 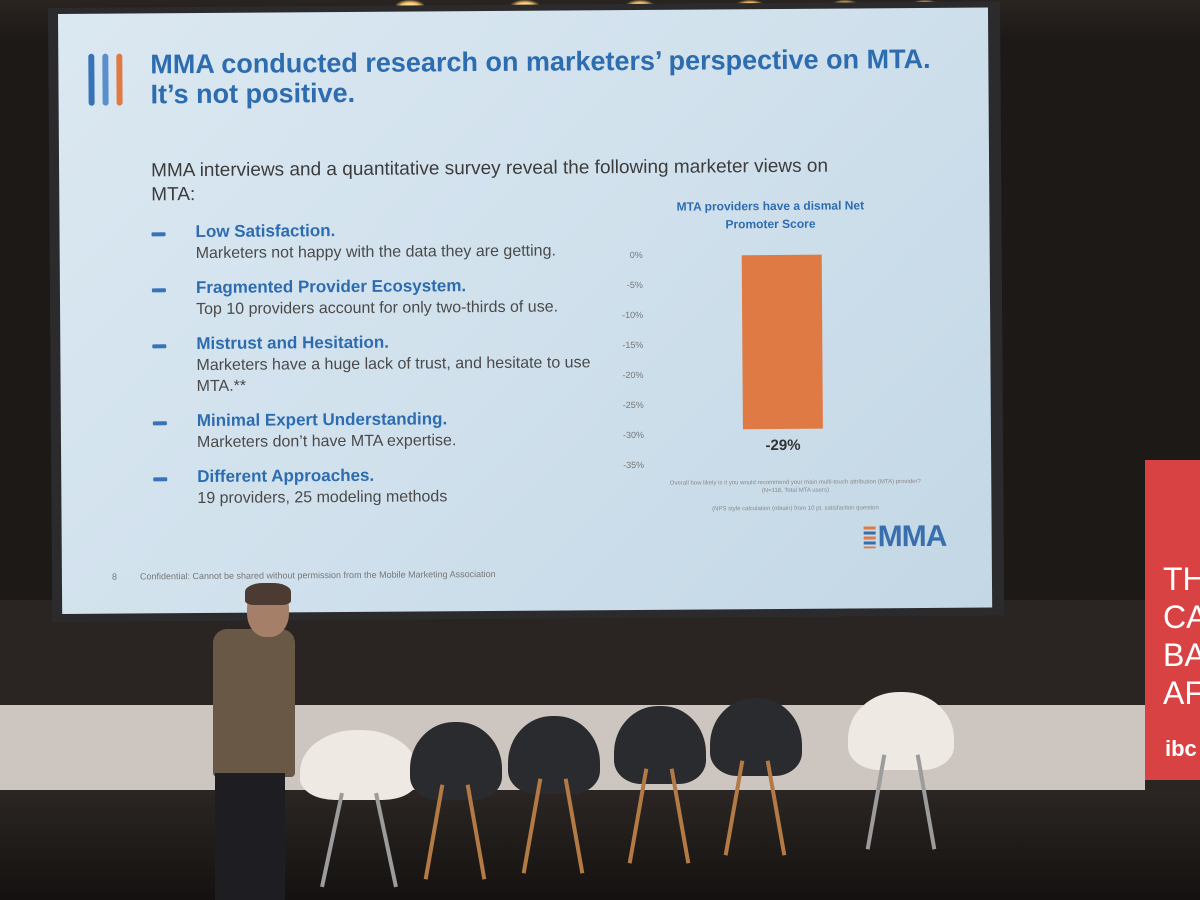 What do you see at coordinates (636, 255) in the screenshot?
I see `y-tick-label: 0%` at bounding box center [636, 255].